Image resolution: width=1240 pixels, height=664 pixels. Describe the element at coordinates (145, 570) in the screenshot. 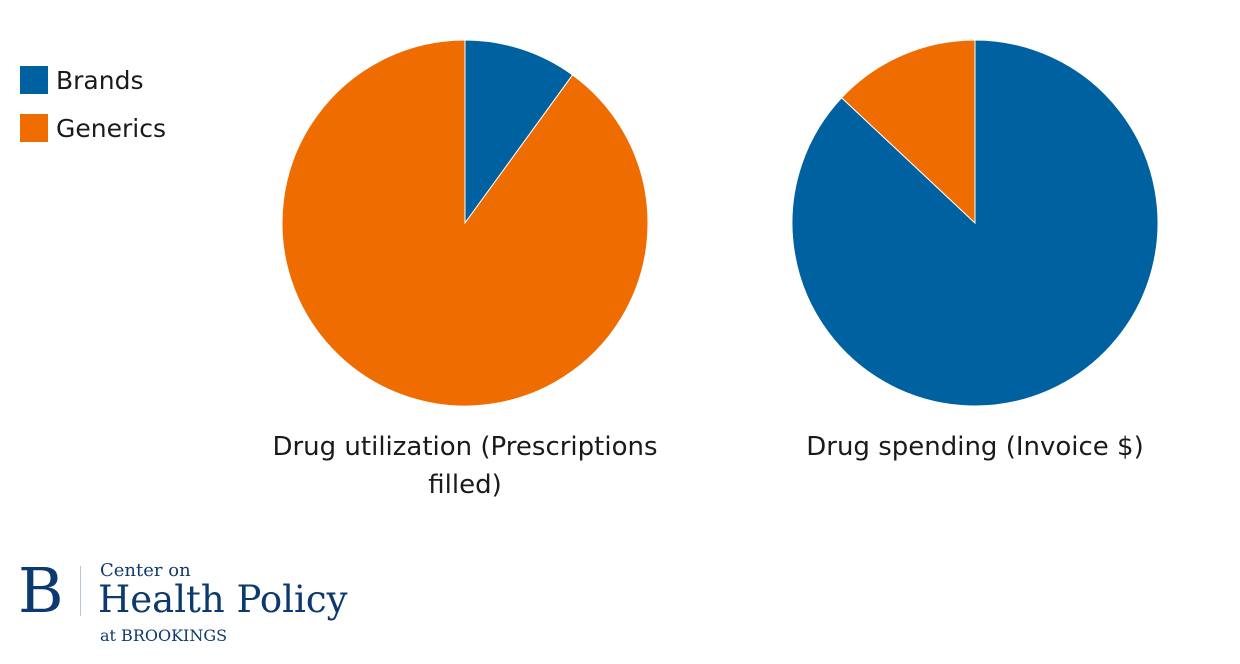

I see `logo-line1: Center on` at that location.